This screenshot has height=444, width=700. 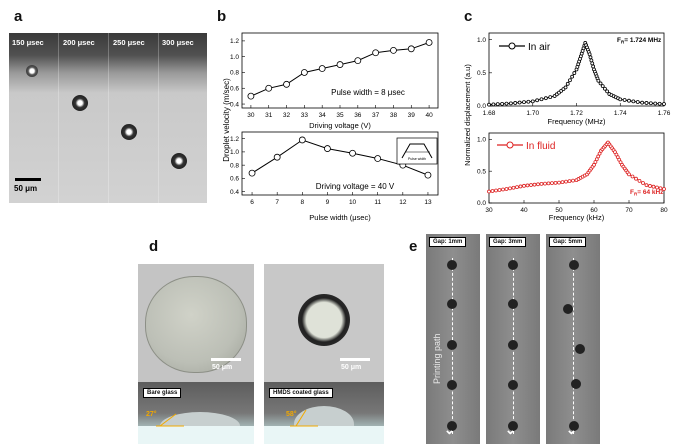 I want to click on x-tick-label: 1.74, so click(x=620, y=113).